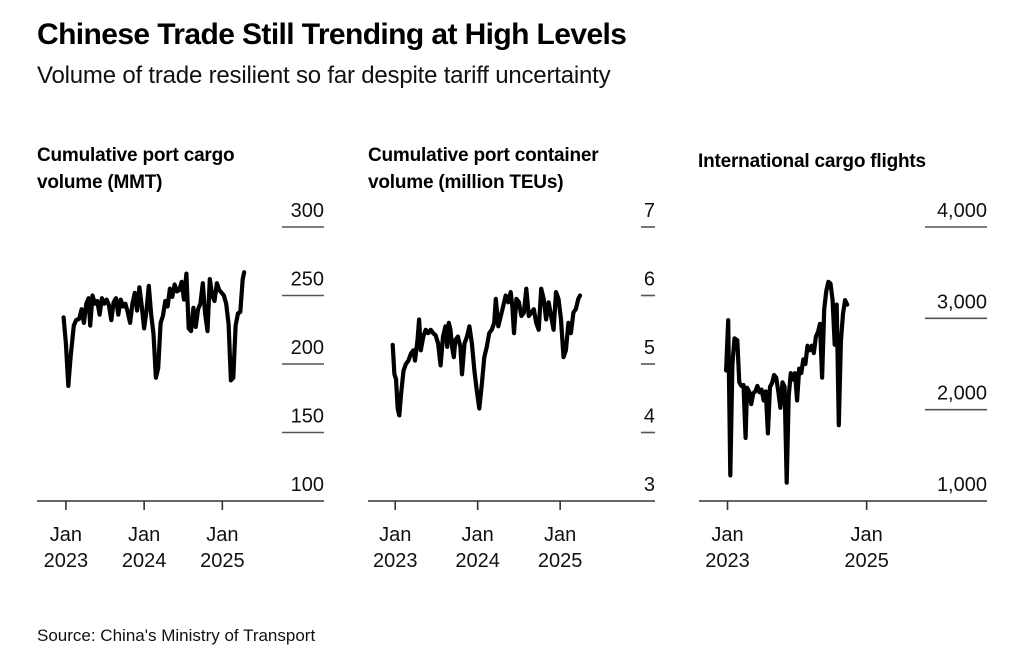  What do you see at coordinates (307, 211) in the screenshot?
I see `y-tick-label: 300` at bounding box center [307, 211].